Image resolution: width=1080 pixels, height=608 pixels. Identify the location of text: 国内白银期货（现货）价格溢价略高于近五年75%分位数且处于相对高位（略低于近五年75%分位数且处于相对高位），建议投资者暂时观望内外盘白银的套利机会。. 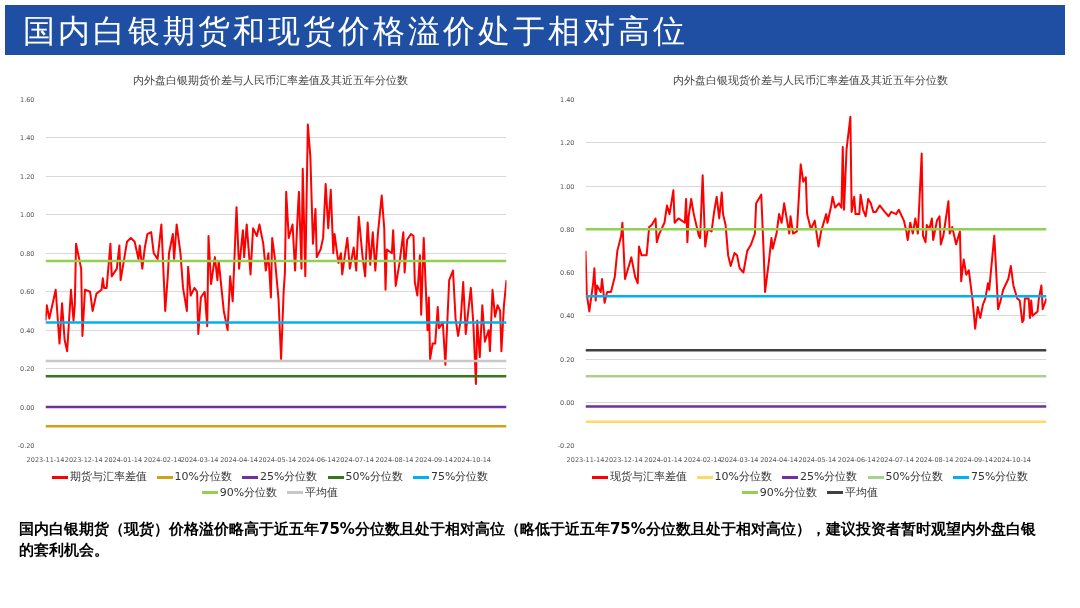
(528, 540).